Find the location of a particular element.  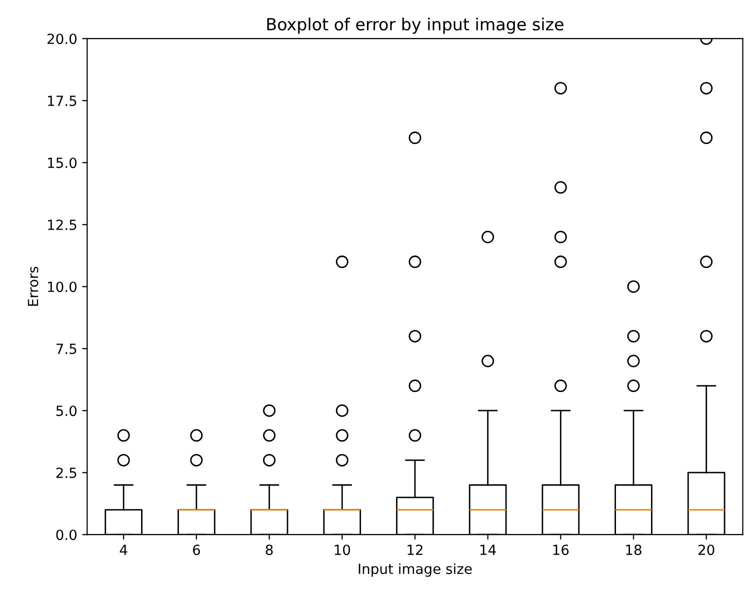

y-tick-label: 10.0 is located at coordinates (62, 287).